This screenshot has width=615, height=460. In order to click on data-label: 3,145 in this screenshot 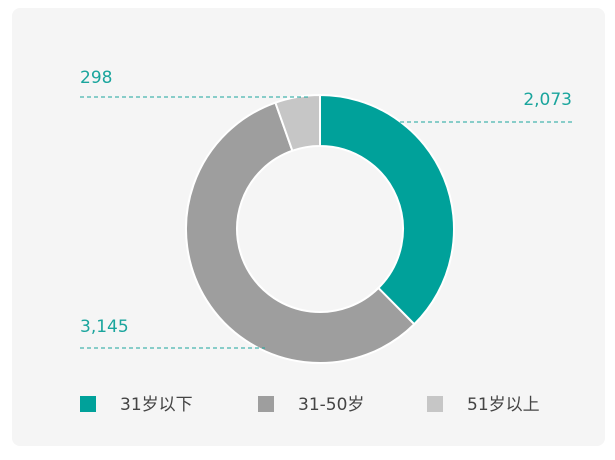, I will do `click(104, 327)`.